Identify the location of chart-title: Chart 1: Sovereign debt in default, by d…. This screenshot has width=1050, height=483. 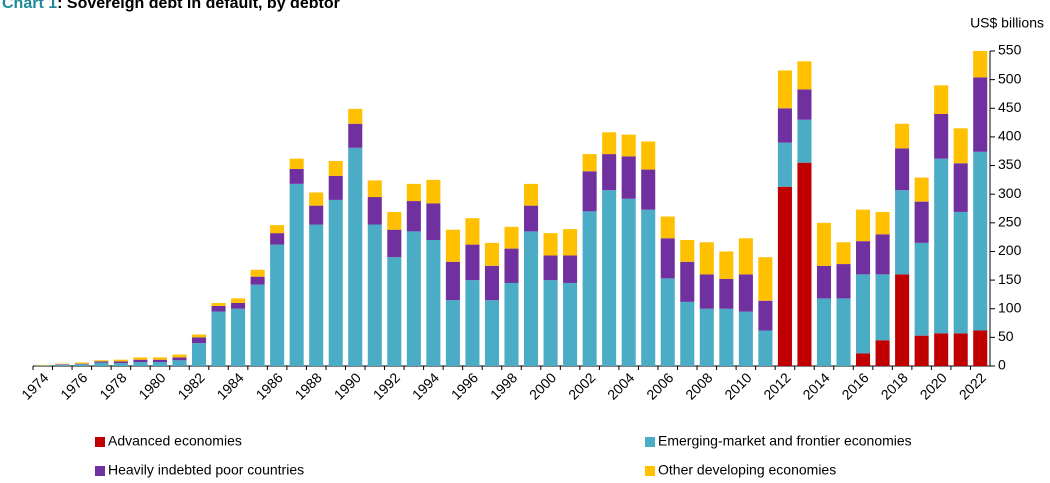
(171, 6).